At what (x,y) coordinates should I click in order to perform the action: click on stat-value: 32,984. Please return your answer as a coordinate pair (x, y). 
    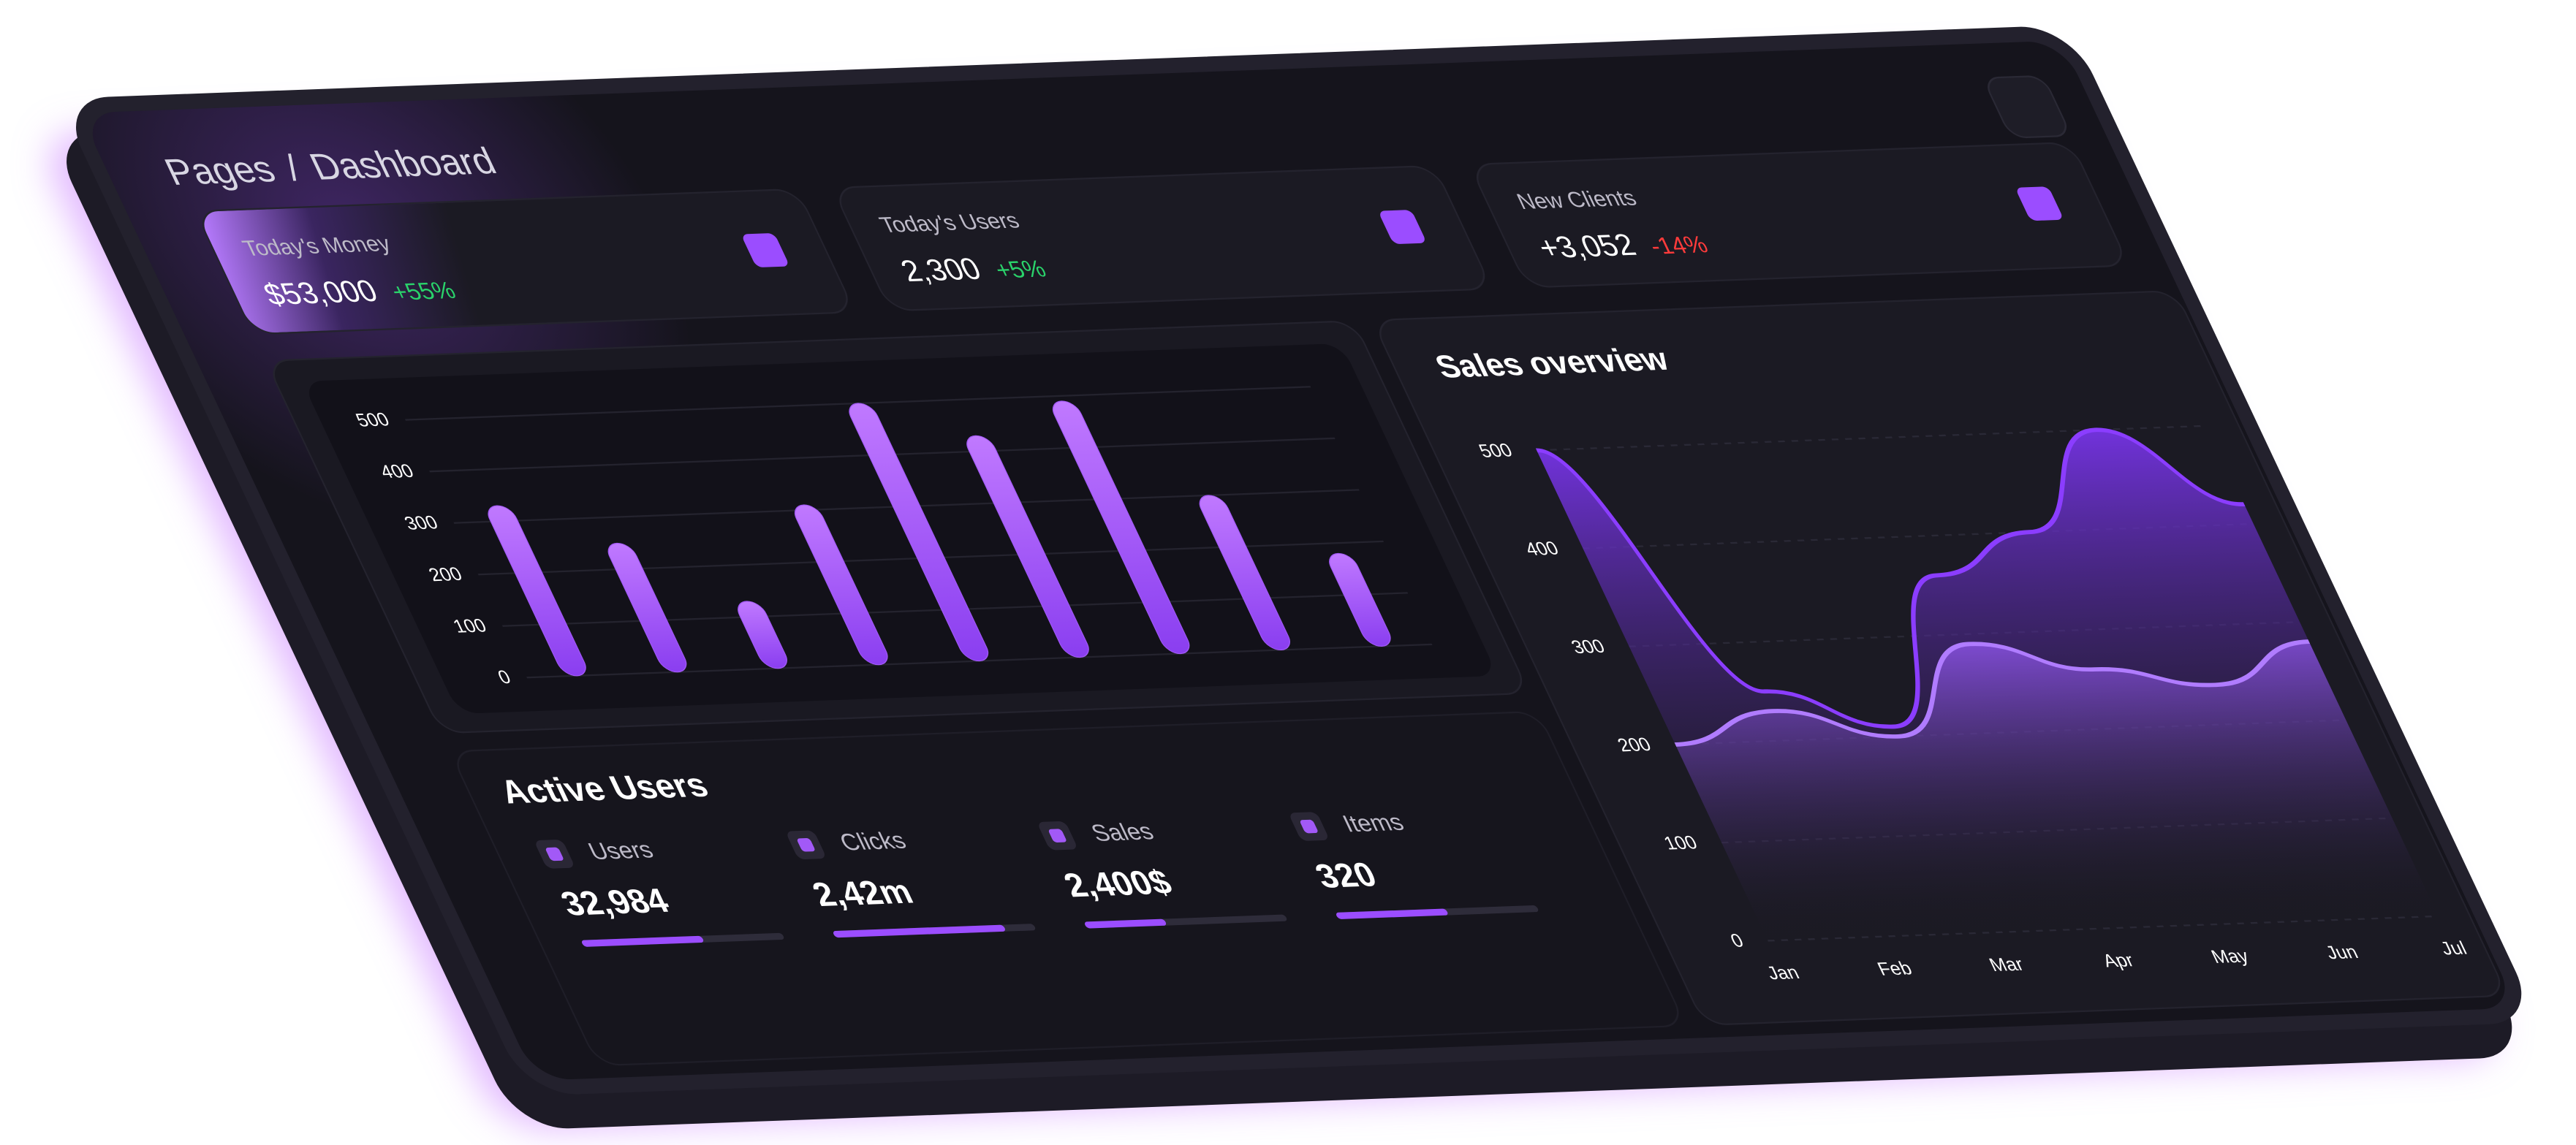
    Looking at the image, I should click on (615, 902).